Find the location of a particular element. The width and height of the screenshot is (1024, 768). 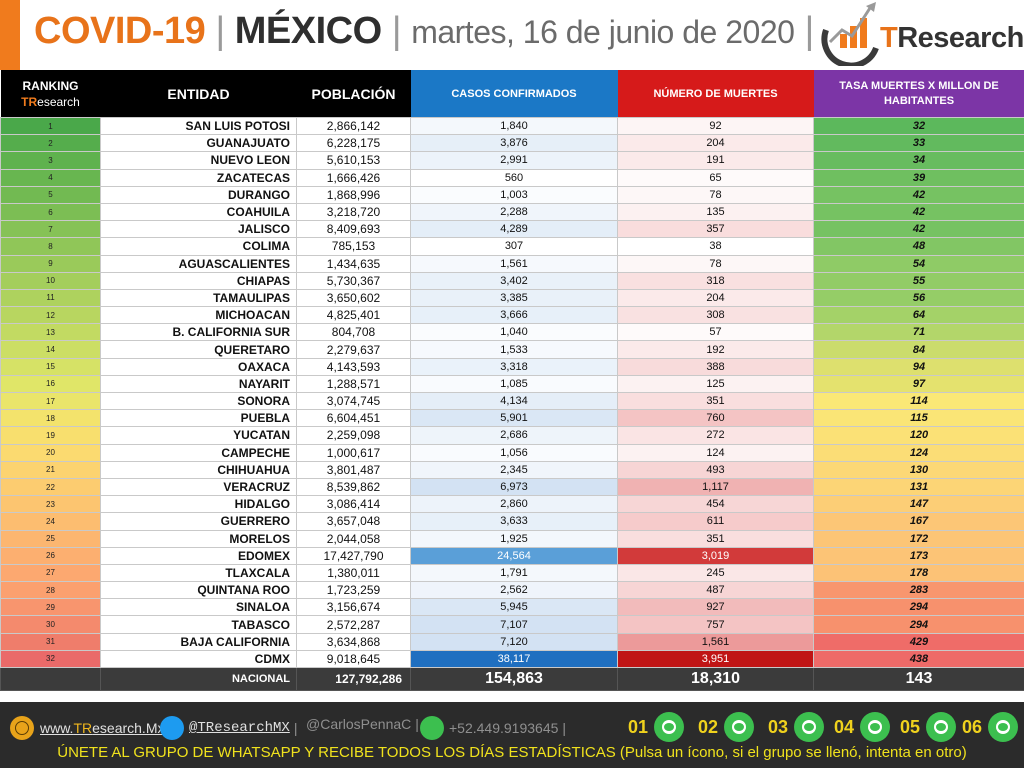

table-row: 2 GUANAJUATO 6,228,175 3,876 204 33 is located at coordinates (512, 143).